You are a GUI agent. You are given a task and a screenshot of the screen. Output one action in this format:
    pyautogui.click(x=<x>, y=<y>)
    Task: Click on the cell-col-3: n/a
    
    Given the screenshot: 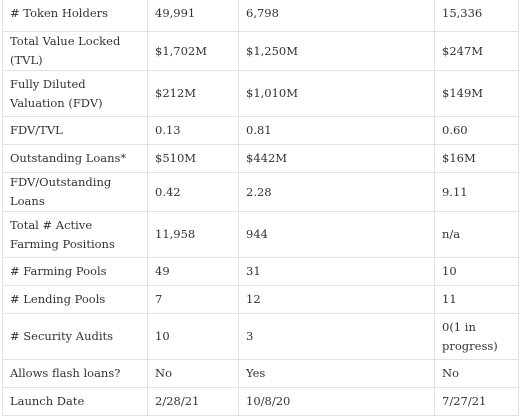 What is the action you would take?
    pyautogui.click(x=476, y=234)
    